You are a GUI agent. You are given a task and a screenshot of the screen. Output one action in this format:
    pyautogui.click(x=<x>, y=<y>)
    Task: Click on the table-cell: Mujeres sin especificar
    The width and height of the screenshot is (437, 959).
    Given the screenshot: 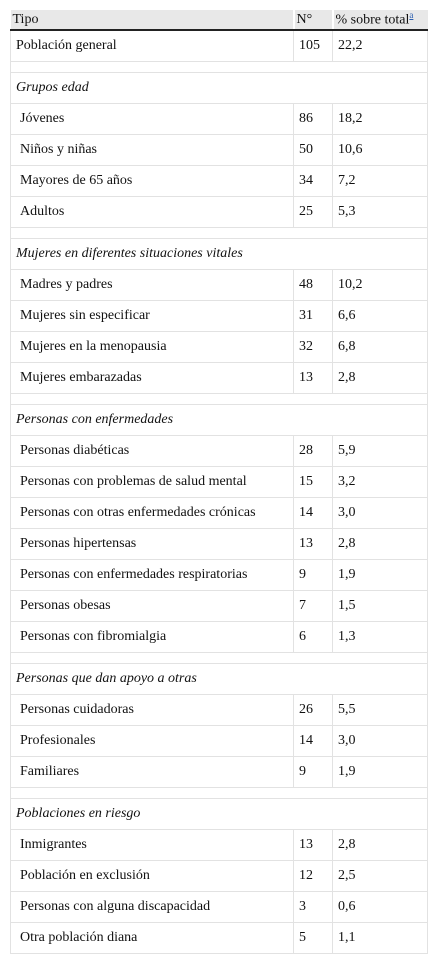 What is the action you would take?
    pyautogui.click(x=152, y=316)
    